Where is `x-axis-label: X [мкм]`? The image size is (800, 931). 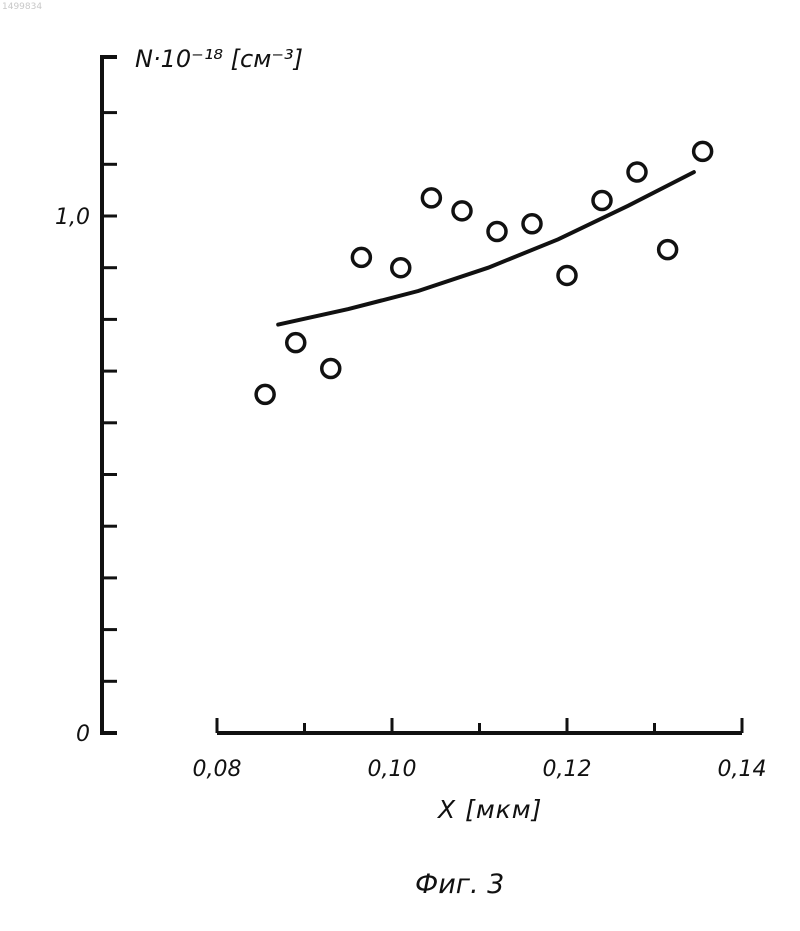 x-axis-label: X [мкм] is located at coordinates (489, 809).